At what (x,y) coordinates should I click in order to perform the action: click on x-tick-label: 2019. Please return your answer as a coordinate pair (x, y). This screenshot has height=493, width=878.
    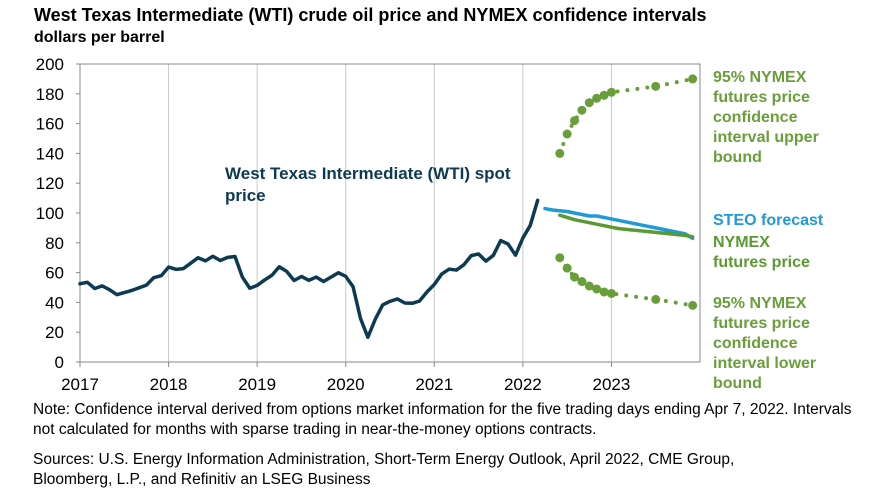
    Looking at the image, I should click on (257, 384).